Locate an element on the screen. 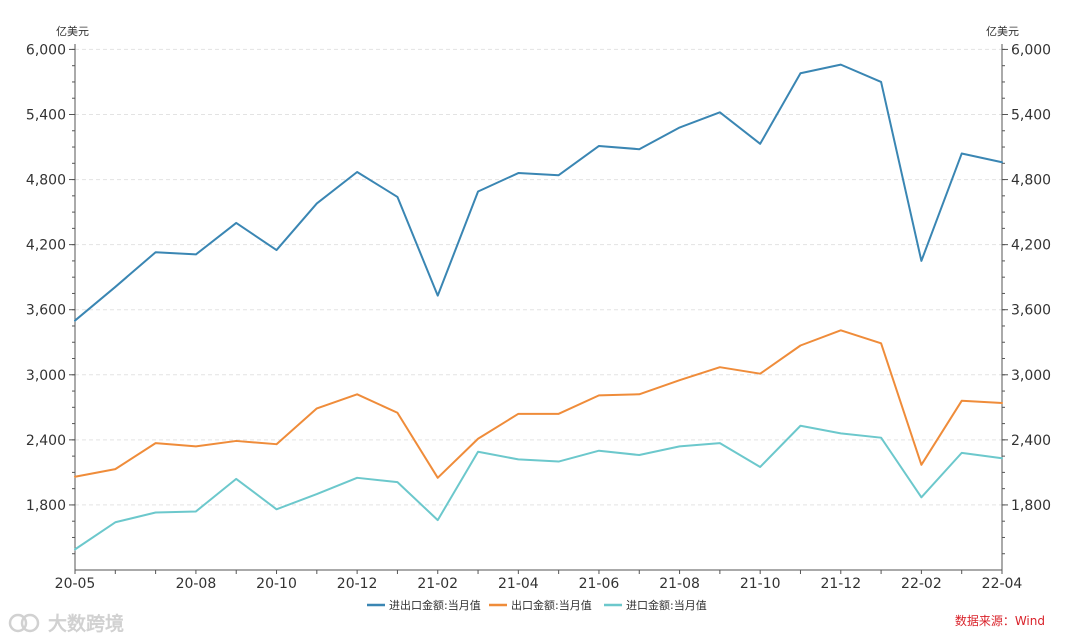  legend-label: 进口金额:当月值 is located at coordinates (666, 605).